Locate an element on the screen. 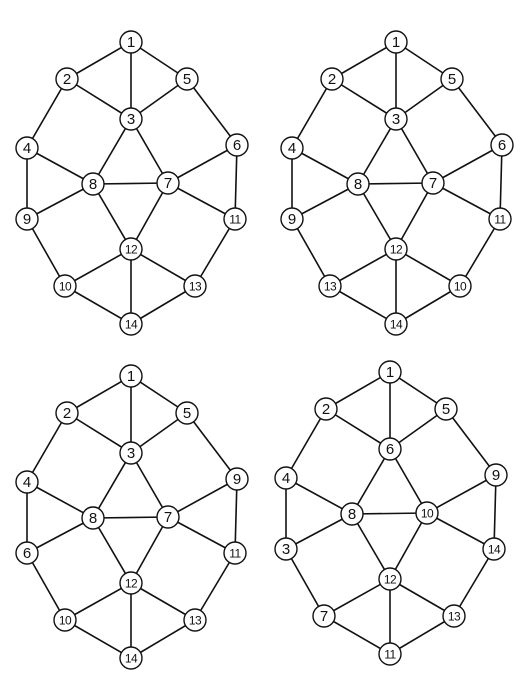 The width and height of the screenshot is (531, 691). node-label: 4 is located at coordinates (27, 482).